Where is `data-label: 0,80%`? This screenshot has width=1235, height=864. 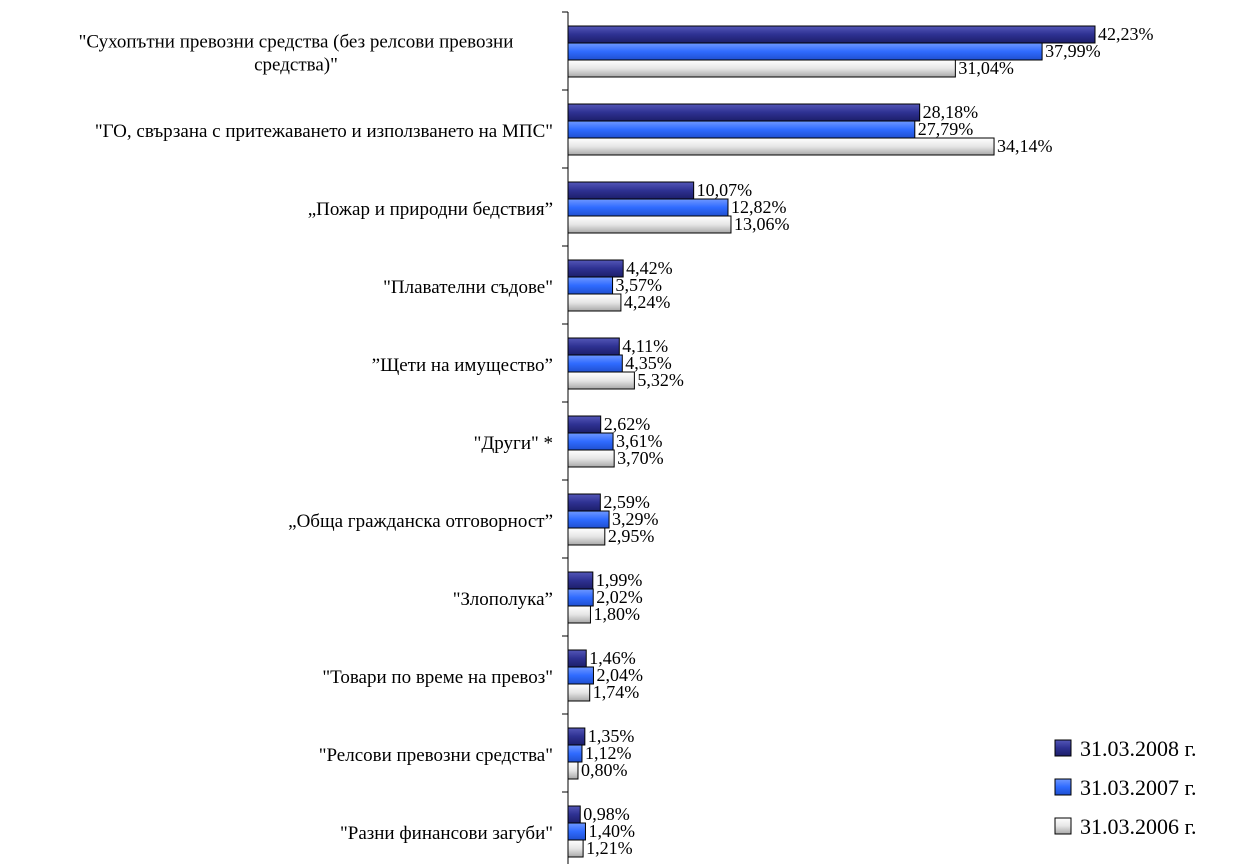
data-label: 0,80% is located at coordinates (604, 770).